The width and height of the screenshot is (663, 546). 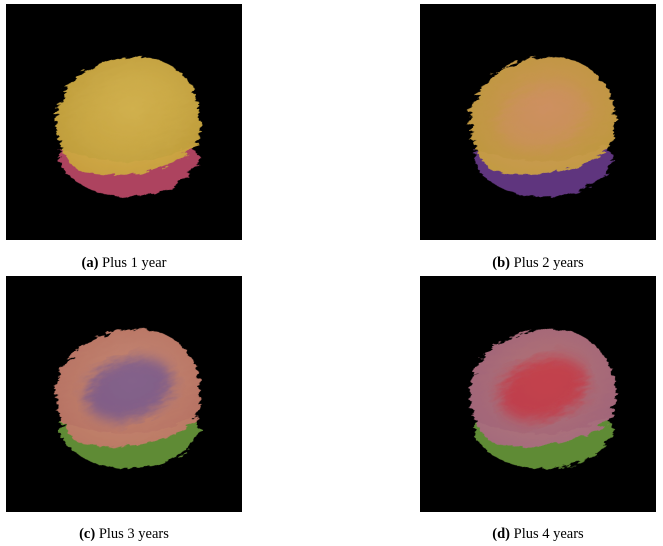 What do you see at coordinates (538, 534) in the screenshot?
I see `caption-d: (d) Plus 4 years` at bounding box center [538, 534].